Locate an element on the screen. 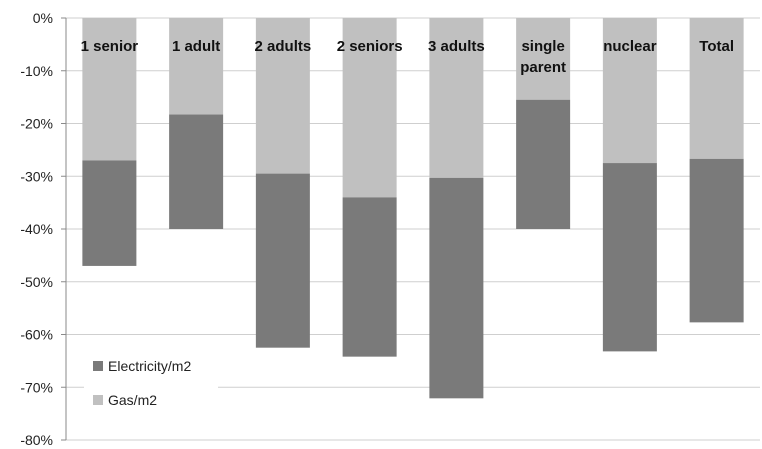 This screenshot has width=762, height=449. category-label: nuclear is located at coordinates (630, 46).